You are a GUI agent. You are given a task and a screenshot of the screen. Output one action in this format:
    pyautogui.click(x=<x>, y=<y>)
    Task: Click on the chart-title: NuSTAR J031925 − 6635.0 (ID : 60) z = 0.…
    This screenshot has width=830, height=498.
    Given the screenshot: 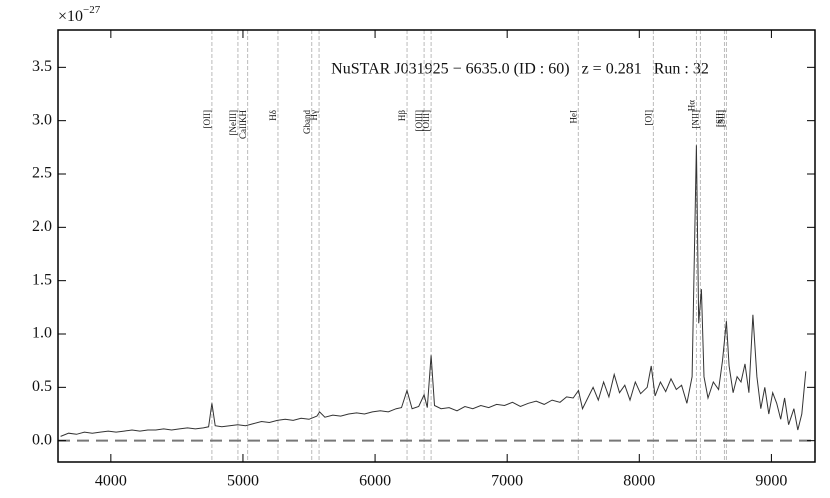 What is the action you would take?
    pyautogui.click(x=520, y=69)
    